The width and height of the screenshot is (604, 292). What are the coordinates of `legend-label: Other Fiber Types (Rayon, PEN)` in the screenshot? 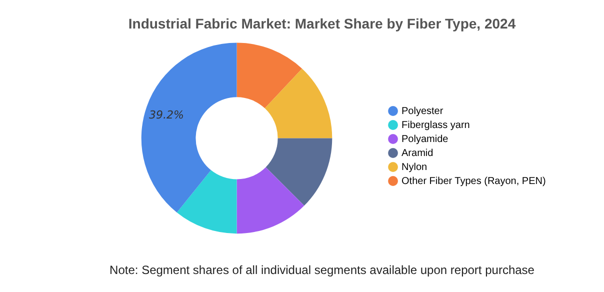 It's located at (474, 181).